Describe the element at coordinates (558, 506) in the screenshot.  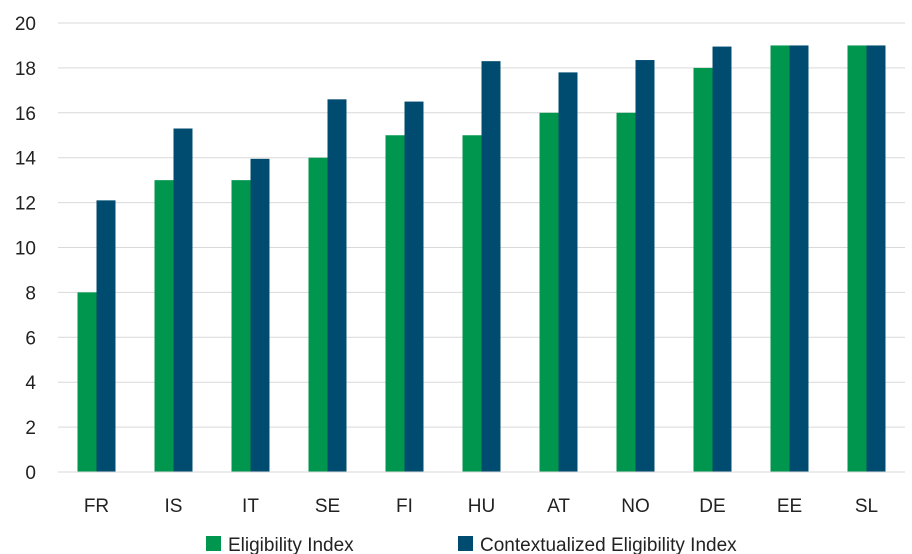
I see `x-tick-label: AT` at that location.